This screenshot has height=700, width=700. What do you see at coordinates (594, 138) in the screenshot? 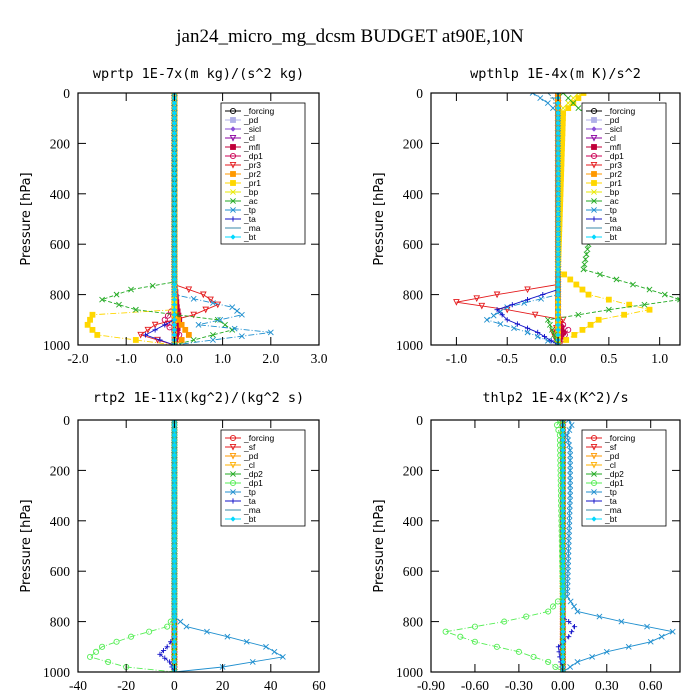
I see `legend-marker-cl` at bounding box center [594, 138].